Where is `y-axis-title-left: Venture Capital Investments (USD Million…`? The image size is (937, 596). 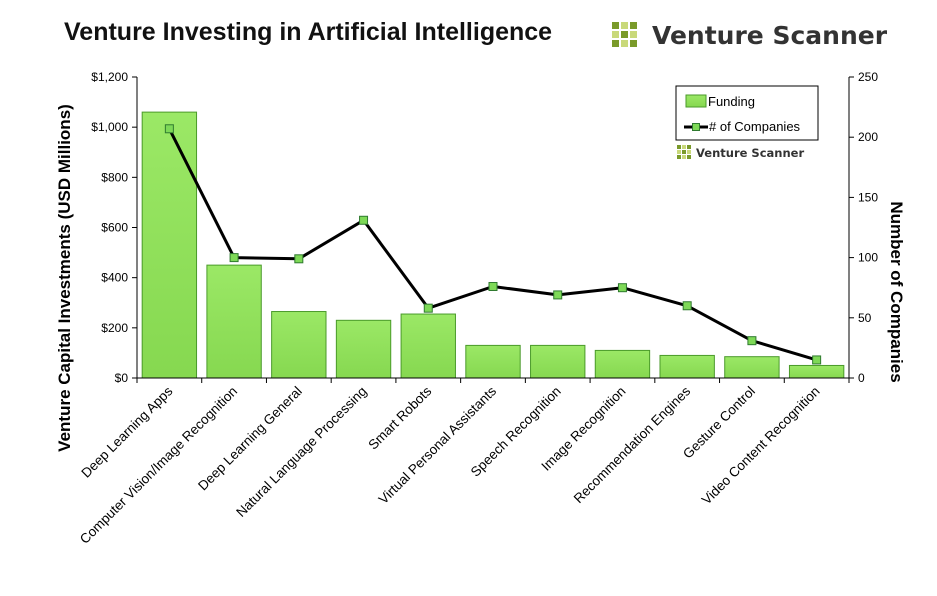
y-axis-title-left: Venture Capital Investments (USD Million… is located at coordinates (64, 278).